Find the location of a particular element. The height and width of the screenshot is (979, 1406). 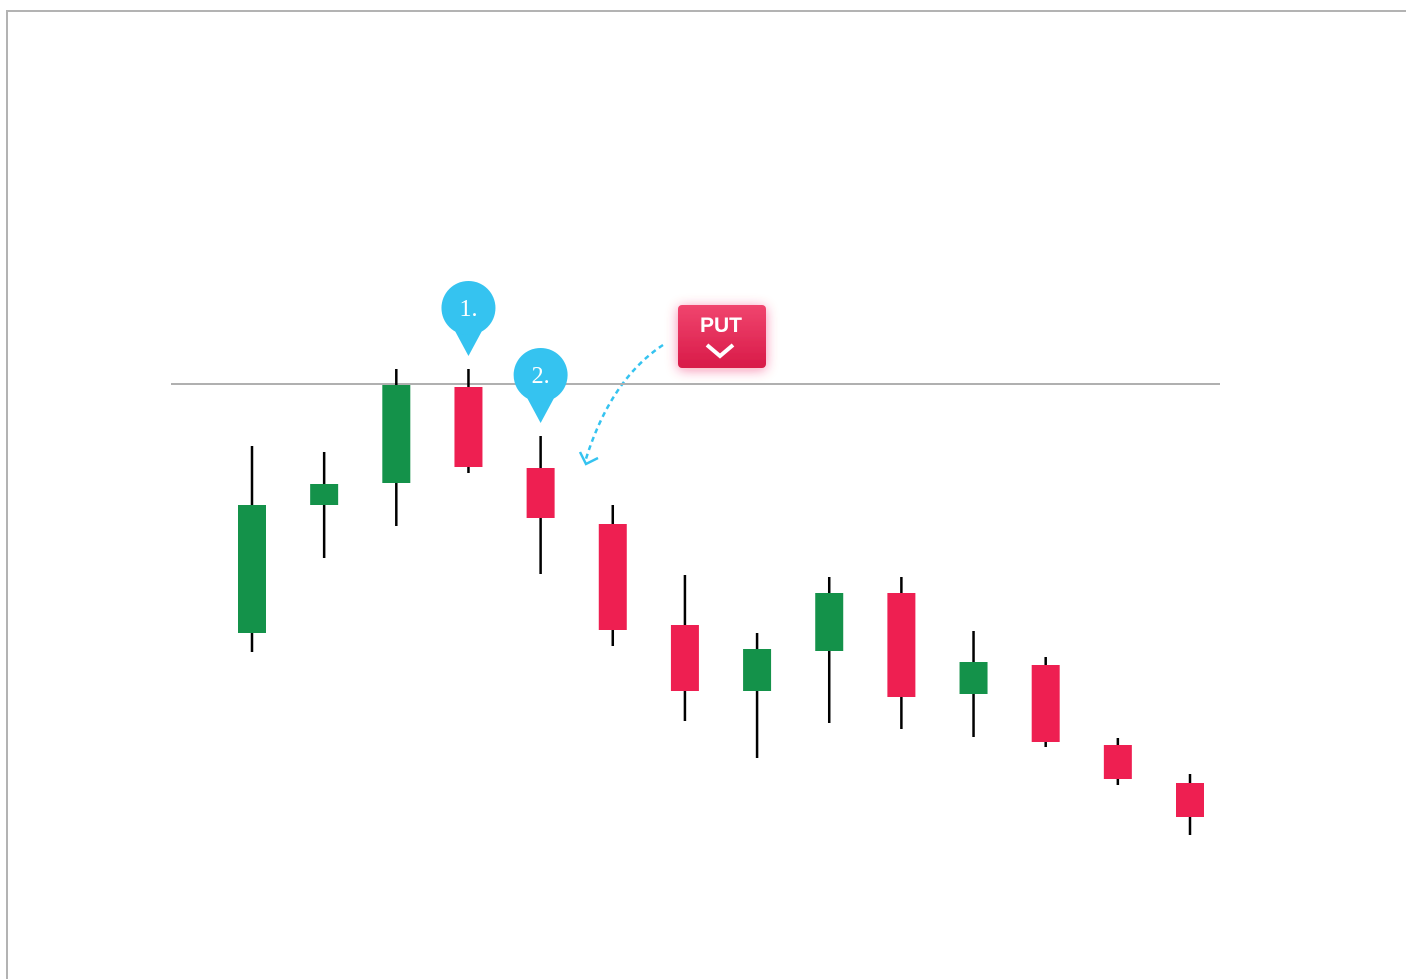

button-bg is located at coordinates (722, 336).